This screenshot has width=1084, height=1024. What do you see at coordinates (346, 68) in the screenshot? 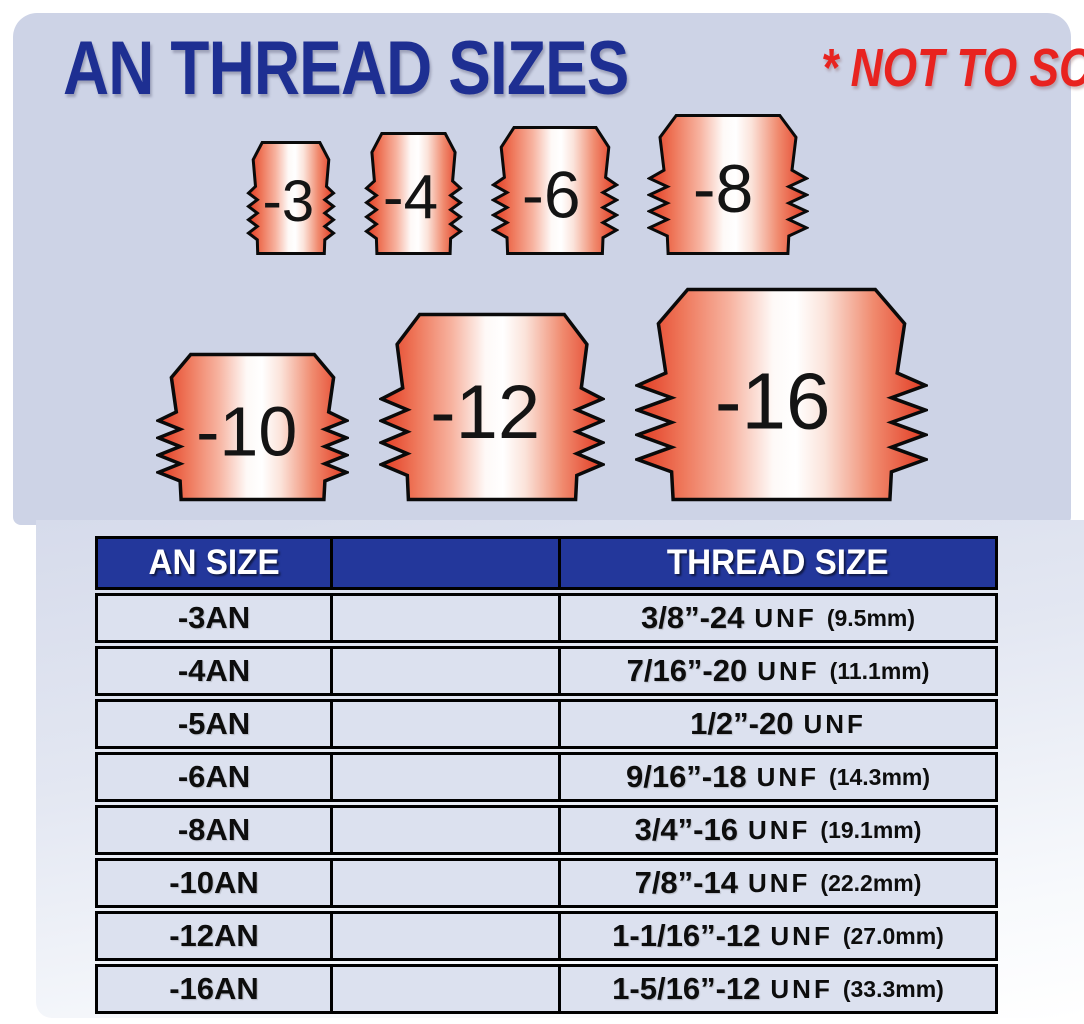
I see `page-title: AN THREAD SIZES` at bounding box center [346, 68].